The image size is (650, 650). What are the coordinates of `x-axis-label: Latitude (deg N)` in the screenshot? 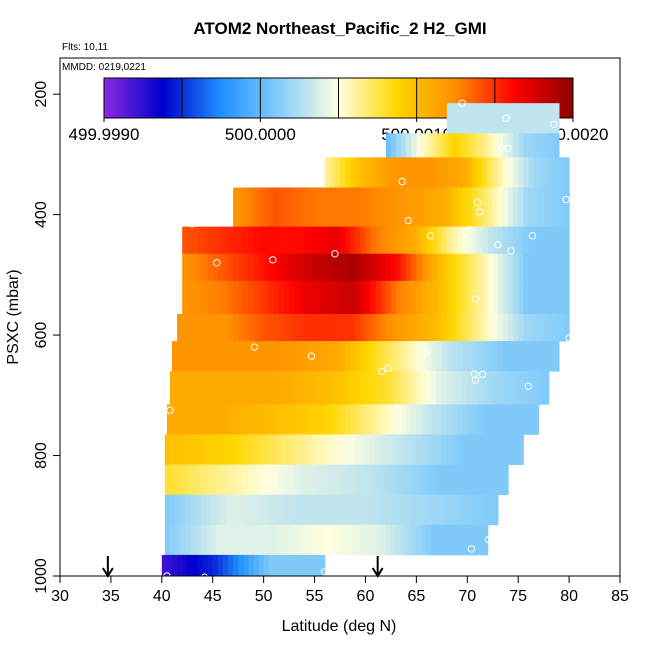 It's located at (339, 626).